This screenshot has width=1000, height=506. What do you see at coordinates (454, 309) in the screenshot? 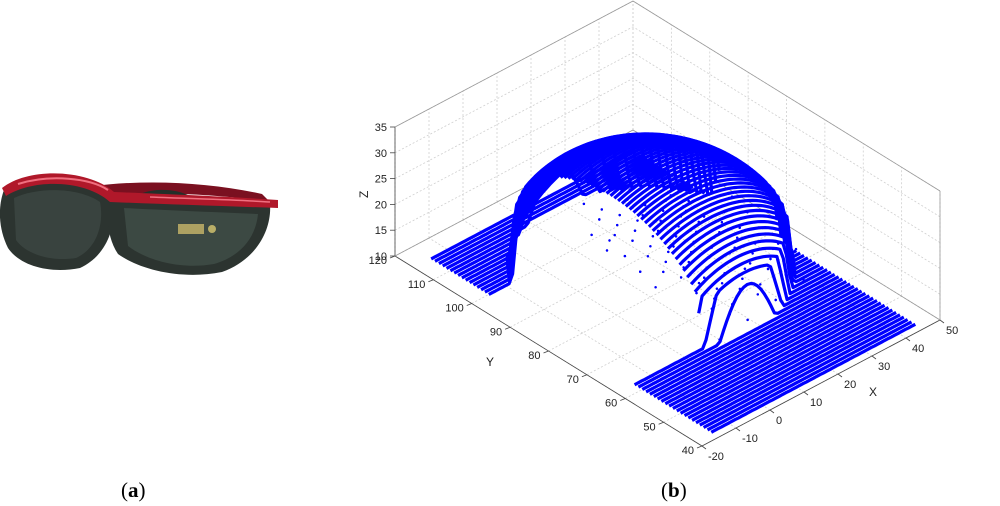
I see `y-tick-label: 100` at bounding box center [454, 309].